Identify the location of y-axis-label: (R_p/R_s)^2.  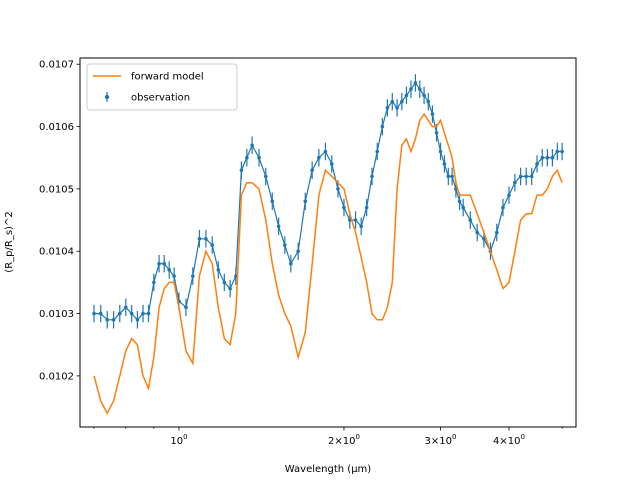
(9, 241).